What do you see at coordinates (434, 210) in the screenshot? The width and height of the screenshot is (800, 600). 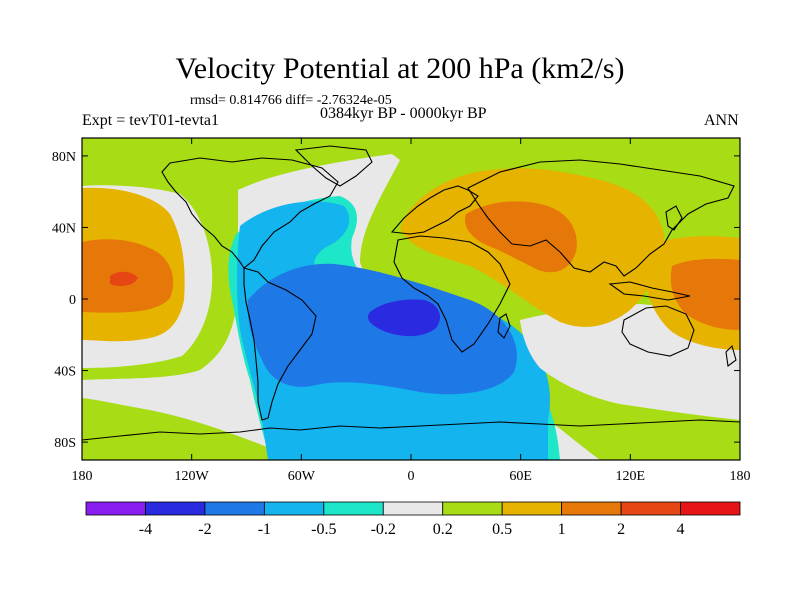 I see `coastline-europe` at bounding box center [434, 210].